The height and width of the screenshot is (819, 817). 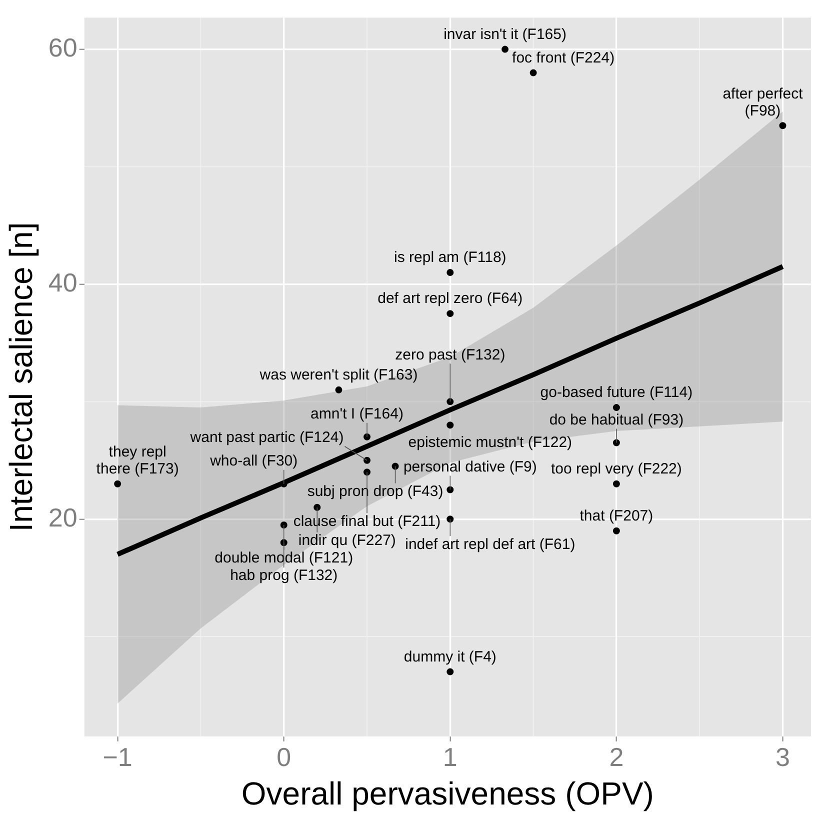 I want to click on annotation: too repl very (F222), so click(x=616, y=469).